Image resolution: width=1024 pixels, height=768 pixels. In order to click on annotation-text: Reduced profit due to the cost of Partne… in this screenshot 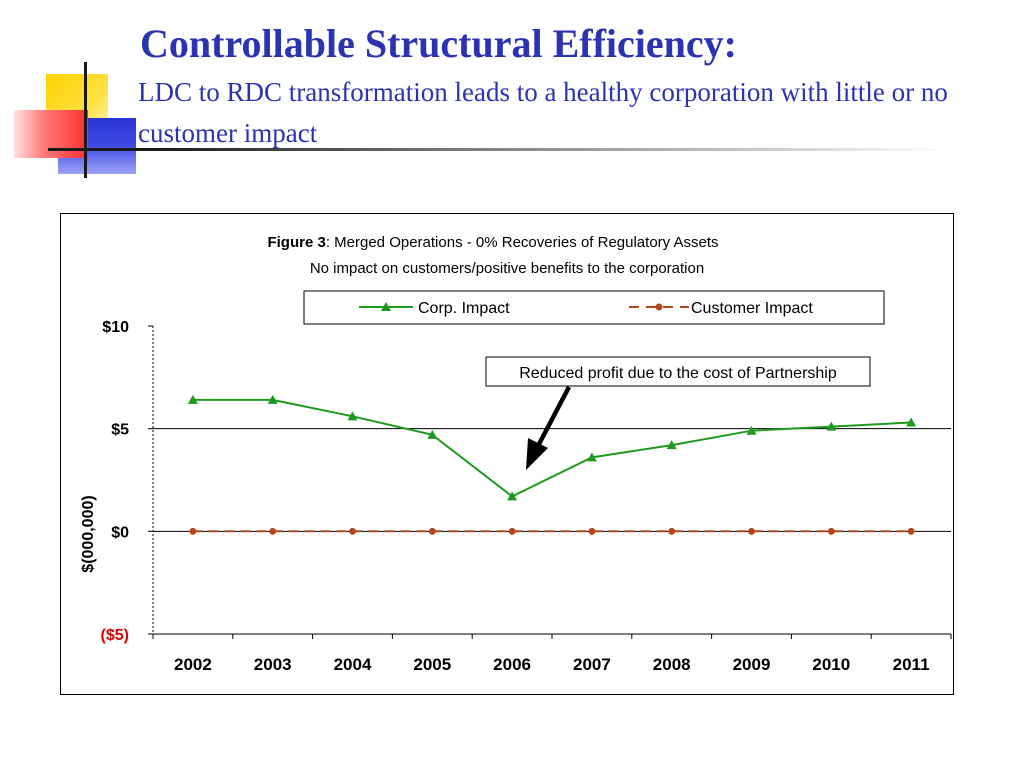, I will do `click(678, 373)`.